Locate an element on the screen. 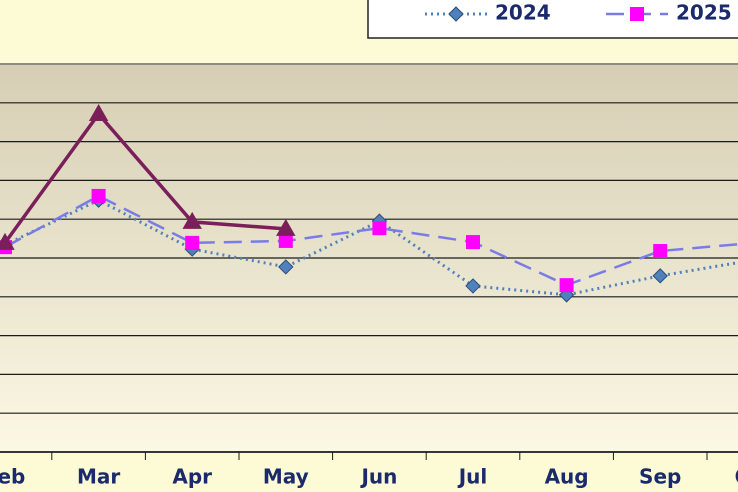 This screenshot has width=738, height=492. x-tick-label: May is located at coordinates (286, 477).